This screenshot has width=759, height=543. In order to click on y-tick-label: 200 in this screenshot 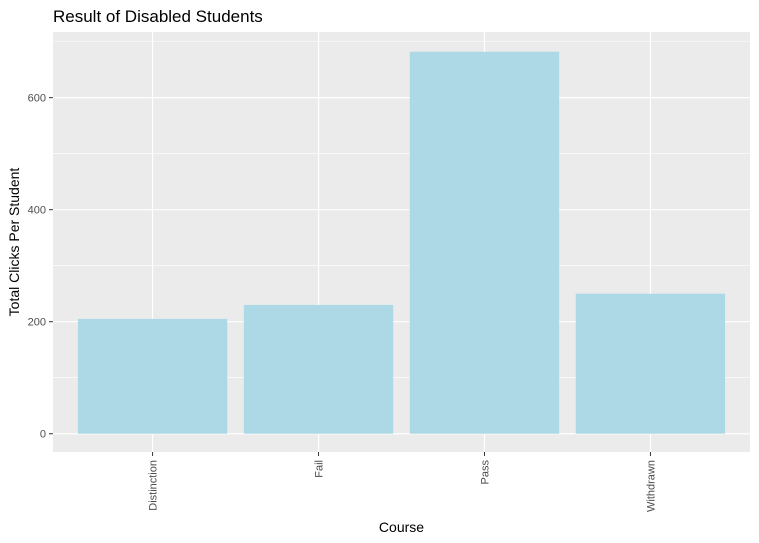, I will do `click(37, 323)`.